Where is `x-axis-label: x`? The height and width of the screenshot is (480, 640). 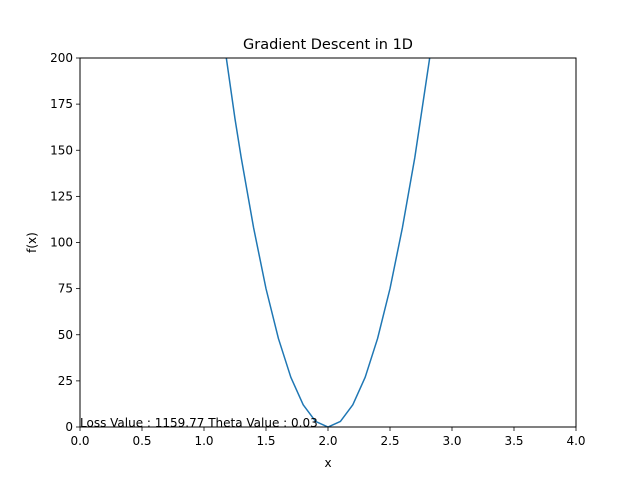
x-axis-label: x is located at coordinates (327, 463).